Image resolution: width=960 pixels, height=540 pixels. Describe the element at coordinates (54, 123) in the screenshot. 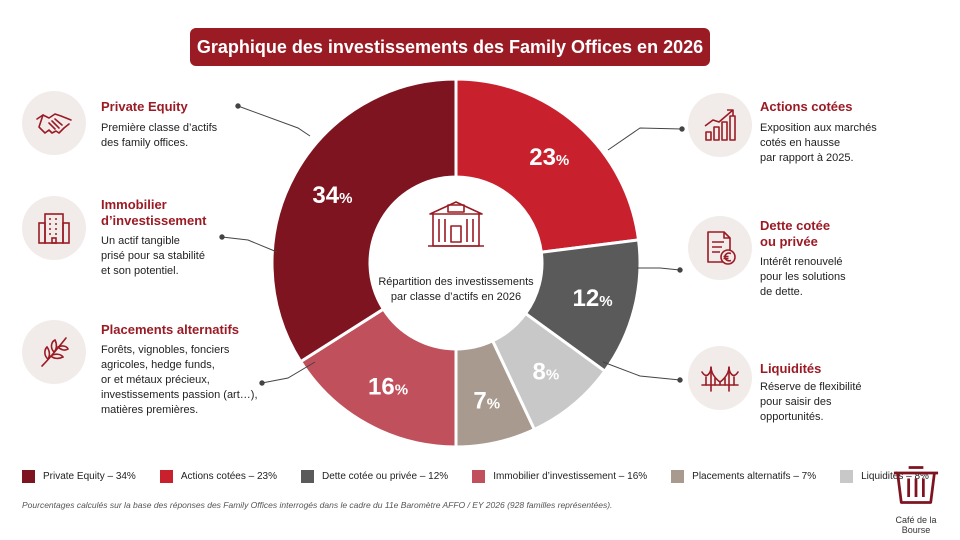

I see `handshake-icon` at that location.